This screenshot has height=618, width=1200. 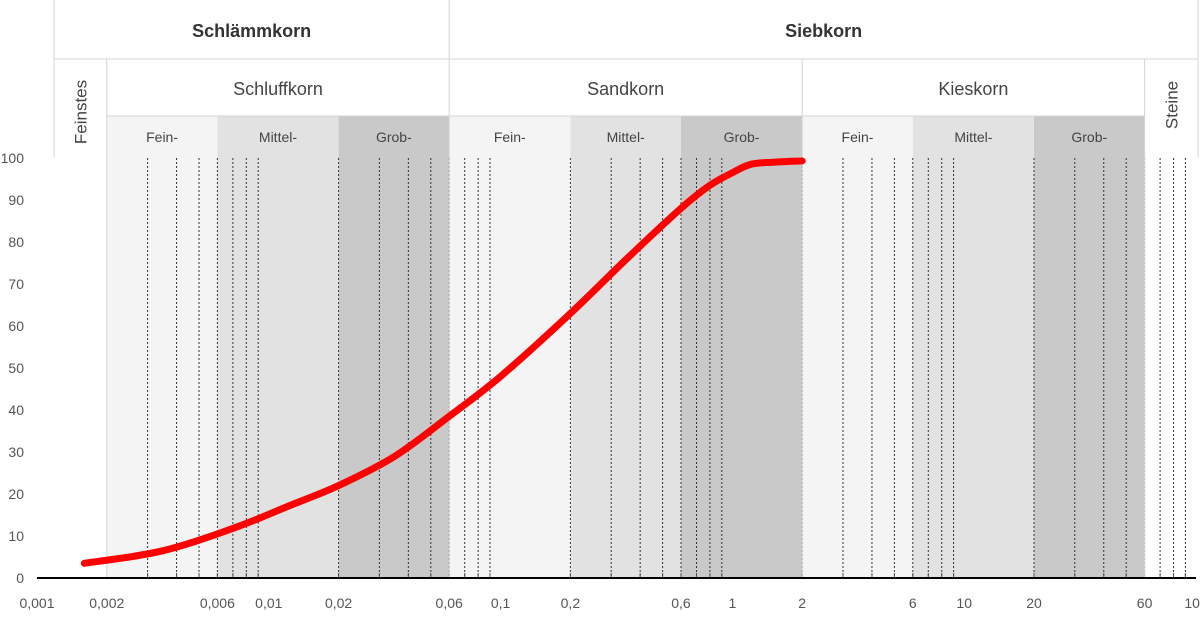 What do you see at coordinates (625, 89) in the screenshot?
I see `class-label: Sandkorn` at bounding box center [625, 89].